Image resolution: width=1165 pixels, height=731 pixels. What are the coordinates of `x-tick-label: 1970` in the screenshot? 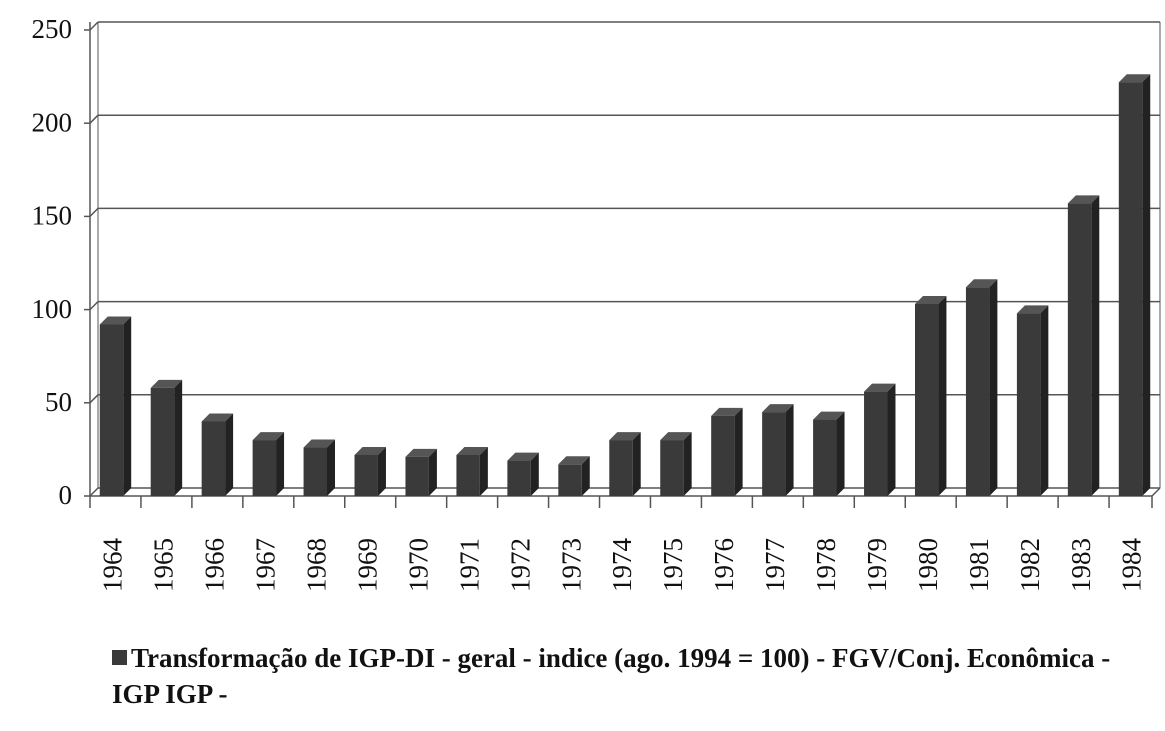 It's located at (418, 565).